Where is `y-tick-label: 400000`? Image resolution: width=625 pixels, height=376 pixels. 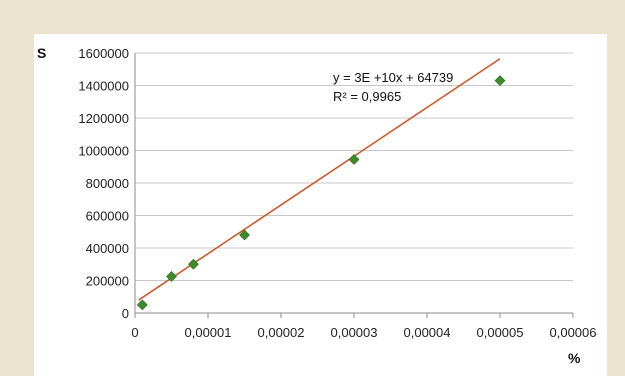 y-tick-label: 400000 is located at coordinates (107, 248).